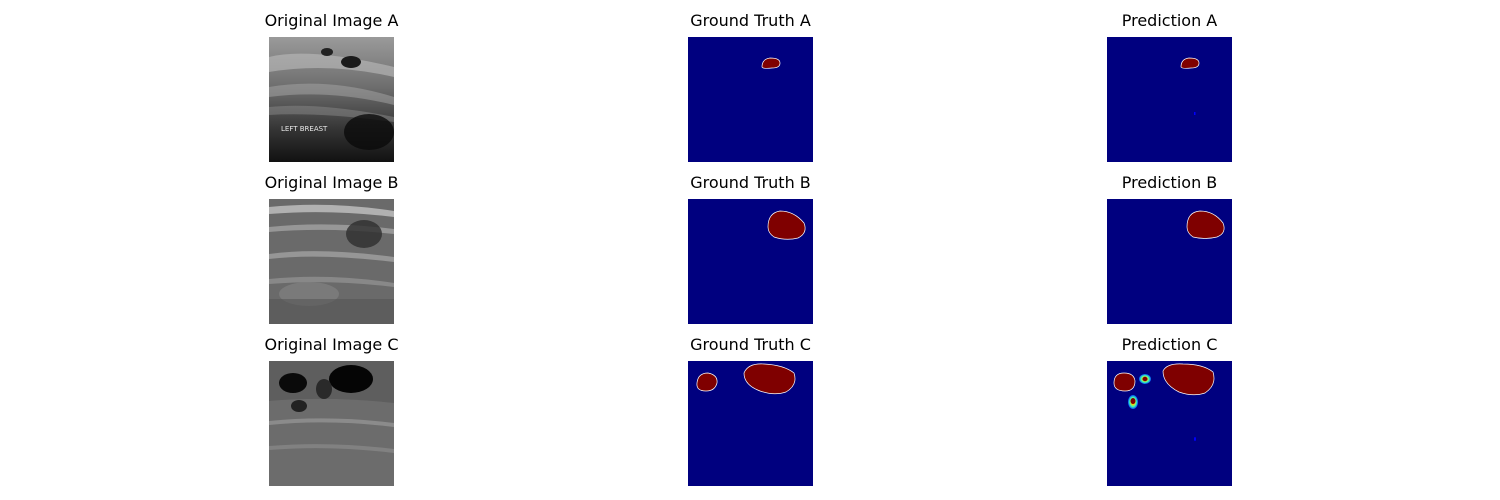  I want to click on prediction-title-b: Prediction B, so click(1169, 182).